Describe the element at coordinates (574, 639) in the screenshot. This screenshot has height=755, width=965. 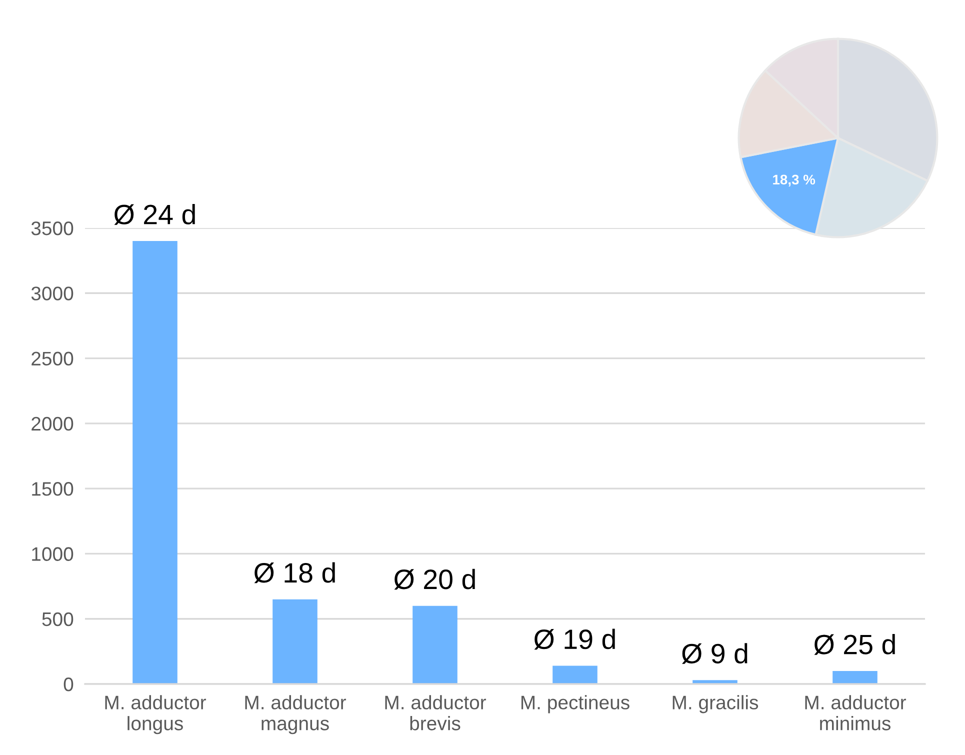
I see `annotation: Ø 19 d` at that location.